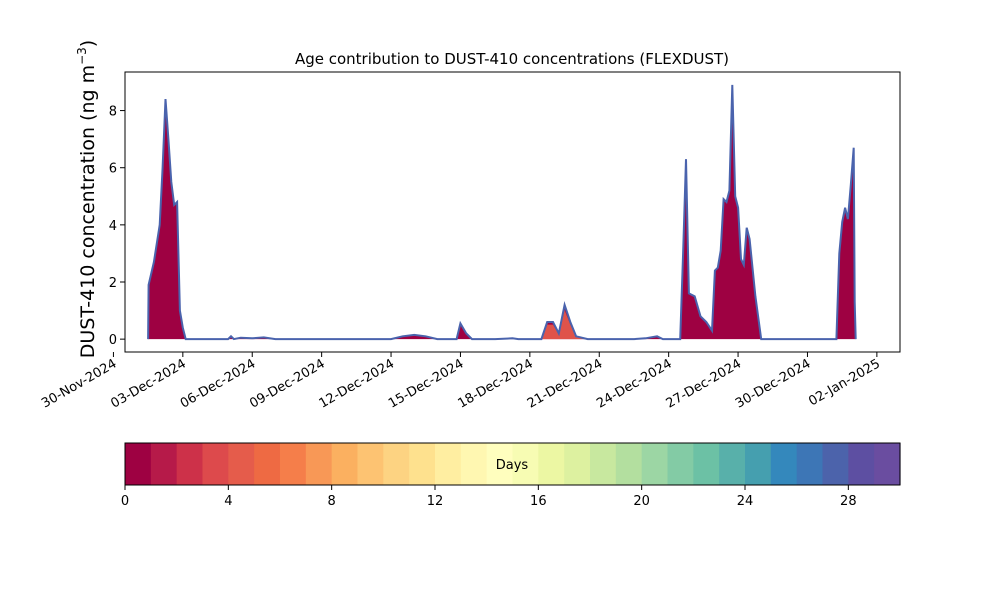  What do you see at coordinates (287, 383) in the screenshot?
I see `x-tick-label: 09-Dec-2024` at bounding box center [287, 383].